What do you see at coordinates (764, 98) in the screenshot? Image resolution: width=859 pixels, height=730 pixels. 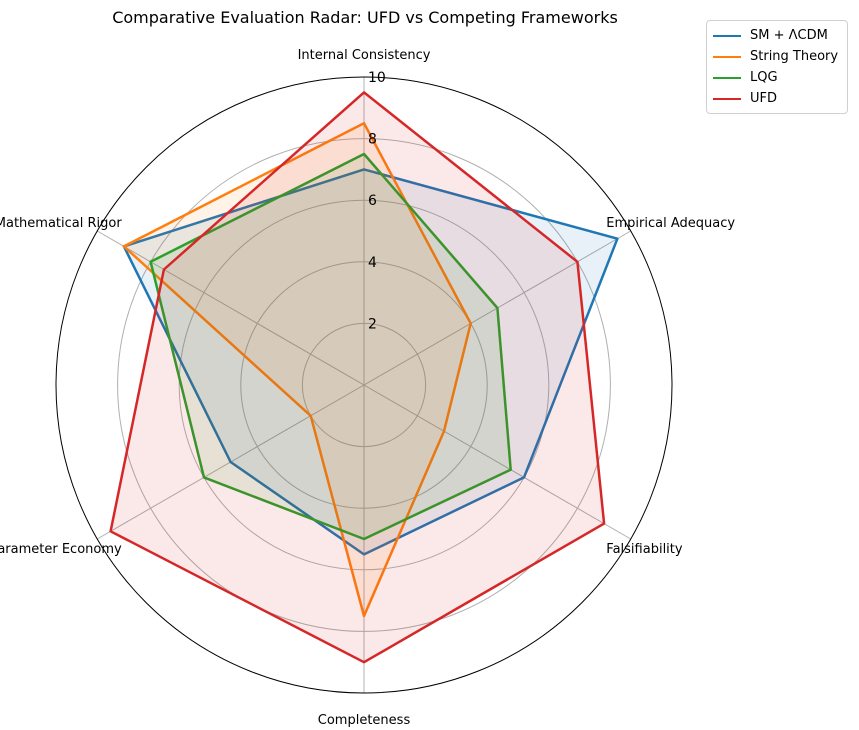 I see `legend-label: UFD` at bounding box center [764, 98].